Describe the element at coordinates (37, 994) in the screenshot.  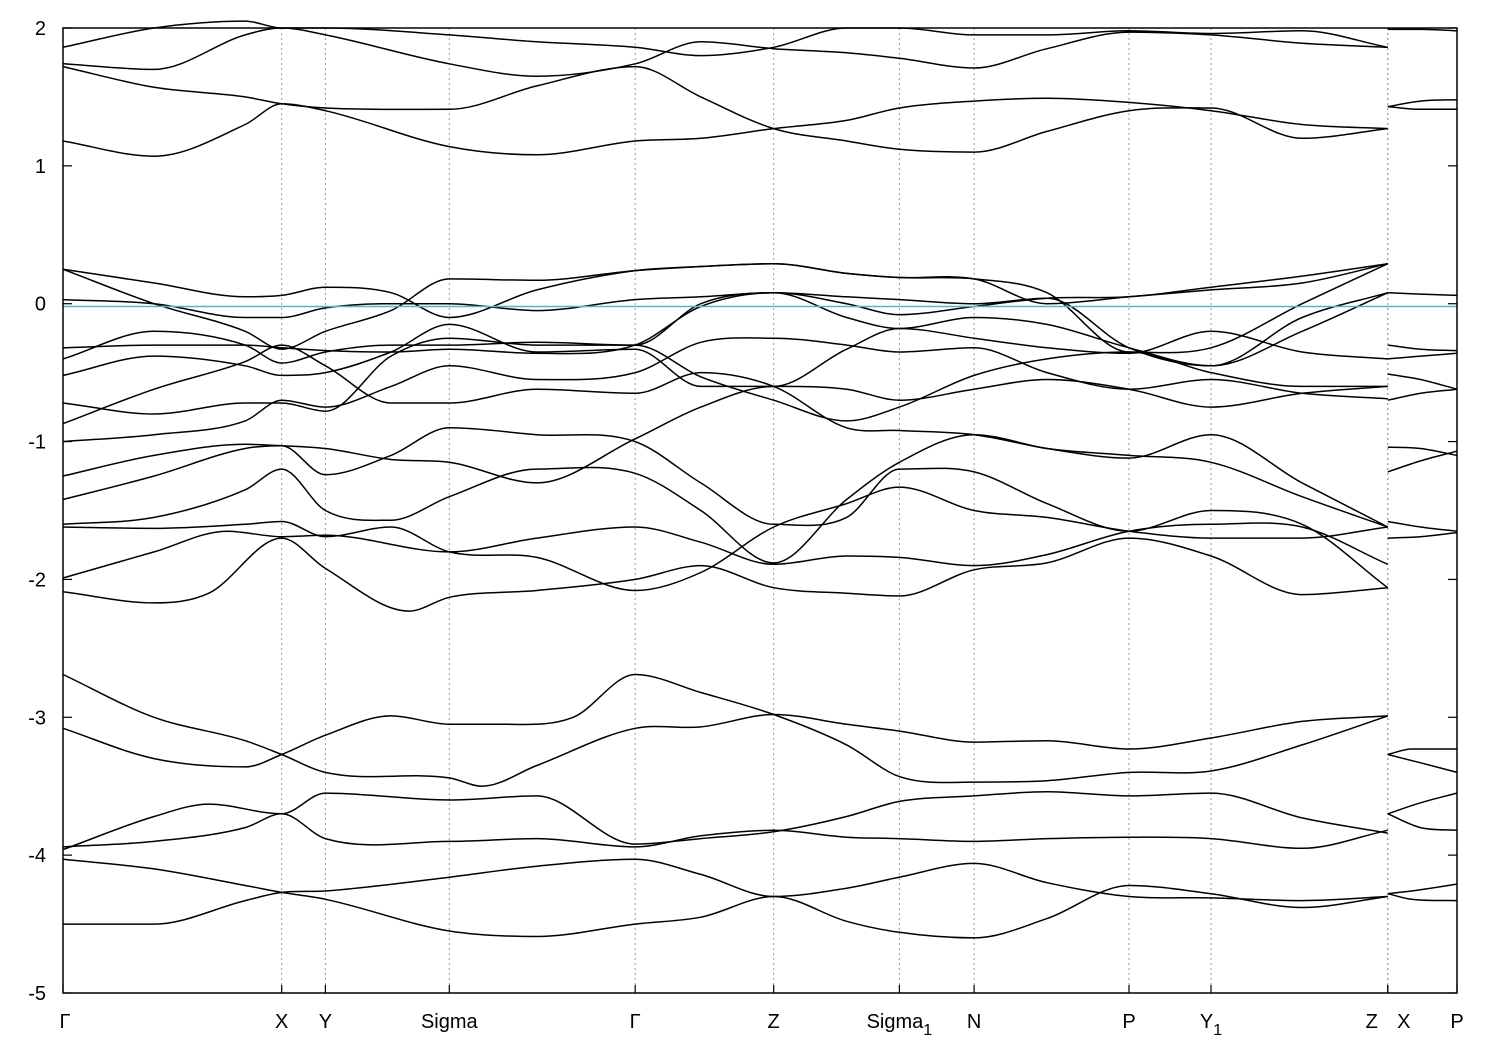
I see `y-tick-label-7: -5` at that location.